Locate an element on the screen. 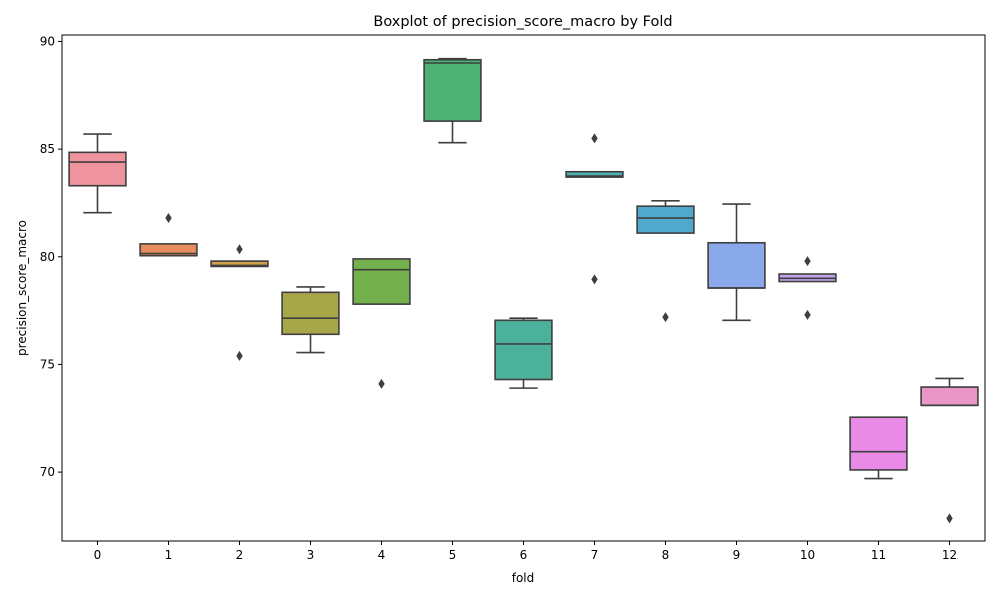 The width and height of the screenshot is (1000, 600). chart-title: Boxplot of precision_score_macro by Fold is located at coordinates (522, 22).